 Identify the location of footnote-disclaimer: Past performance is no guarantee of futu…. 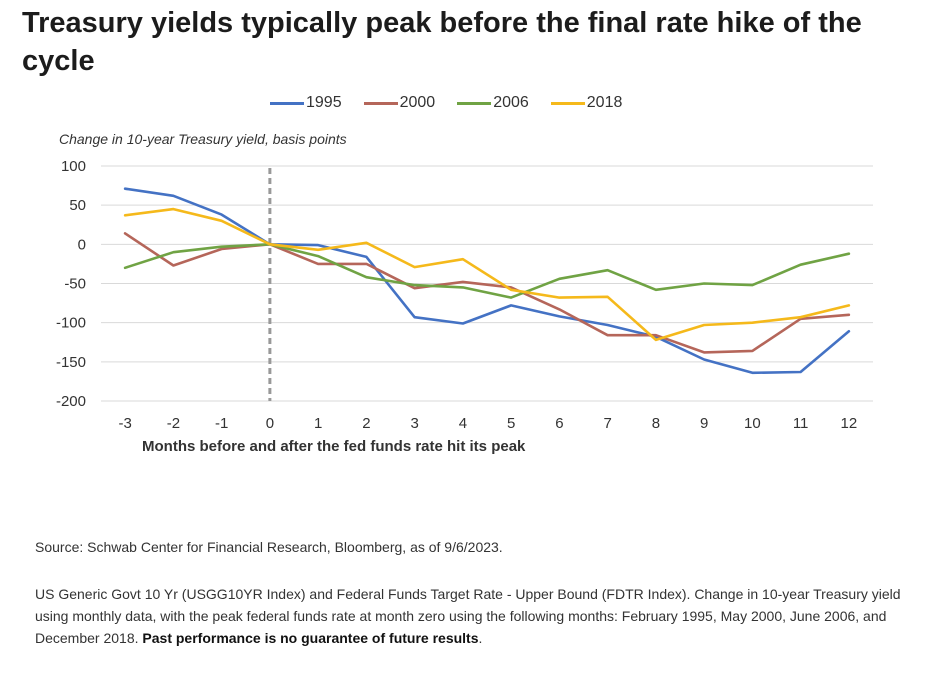
(310, 638).